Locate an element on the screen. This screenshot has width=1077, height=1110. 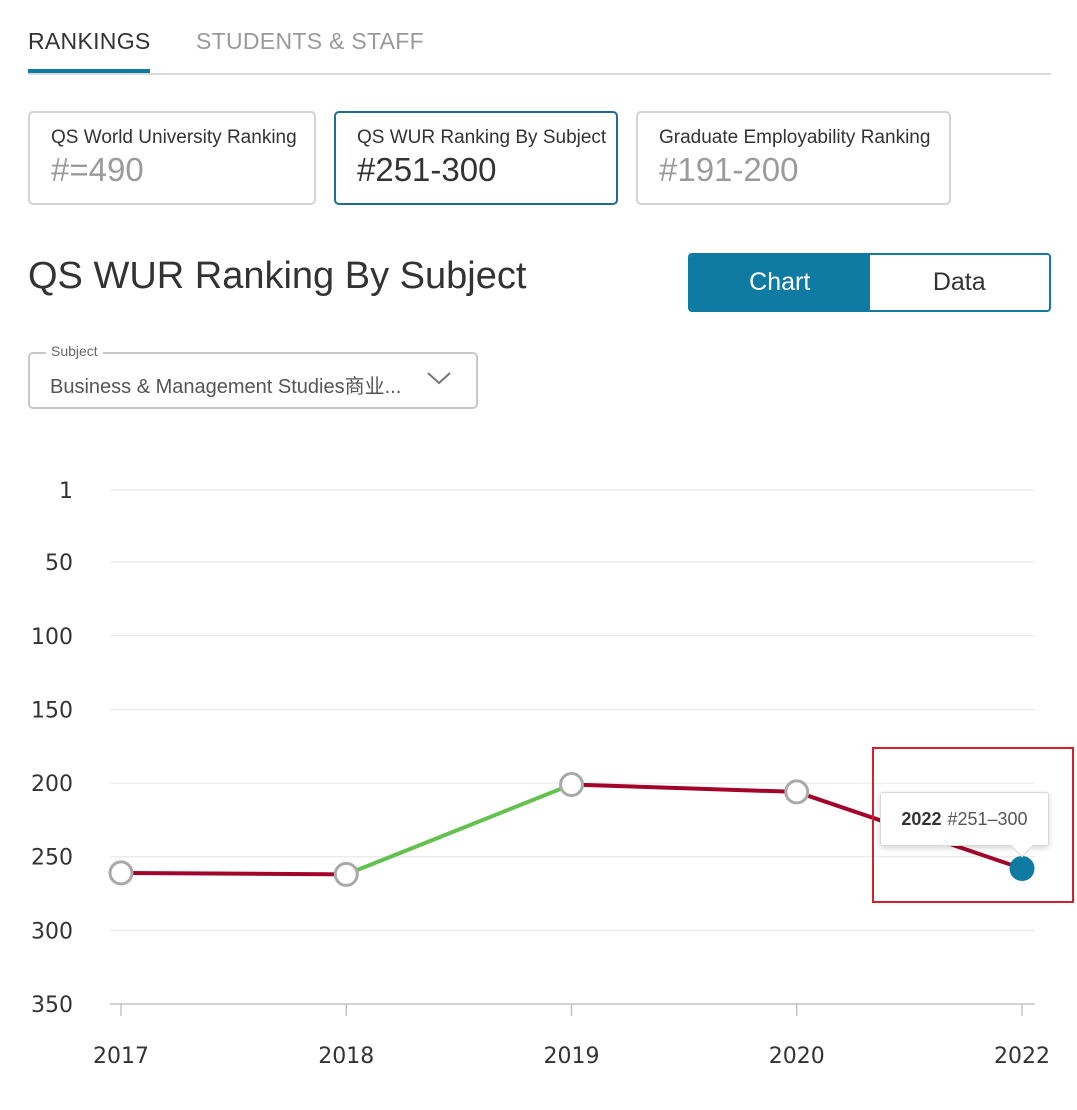
tooltip-year: 2022 is located at coordinates (921, 818).